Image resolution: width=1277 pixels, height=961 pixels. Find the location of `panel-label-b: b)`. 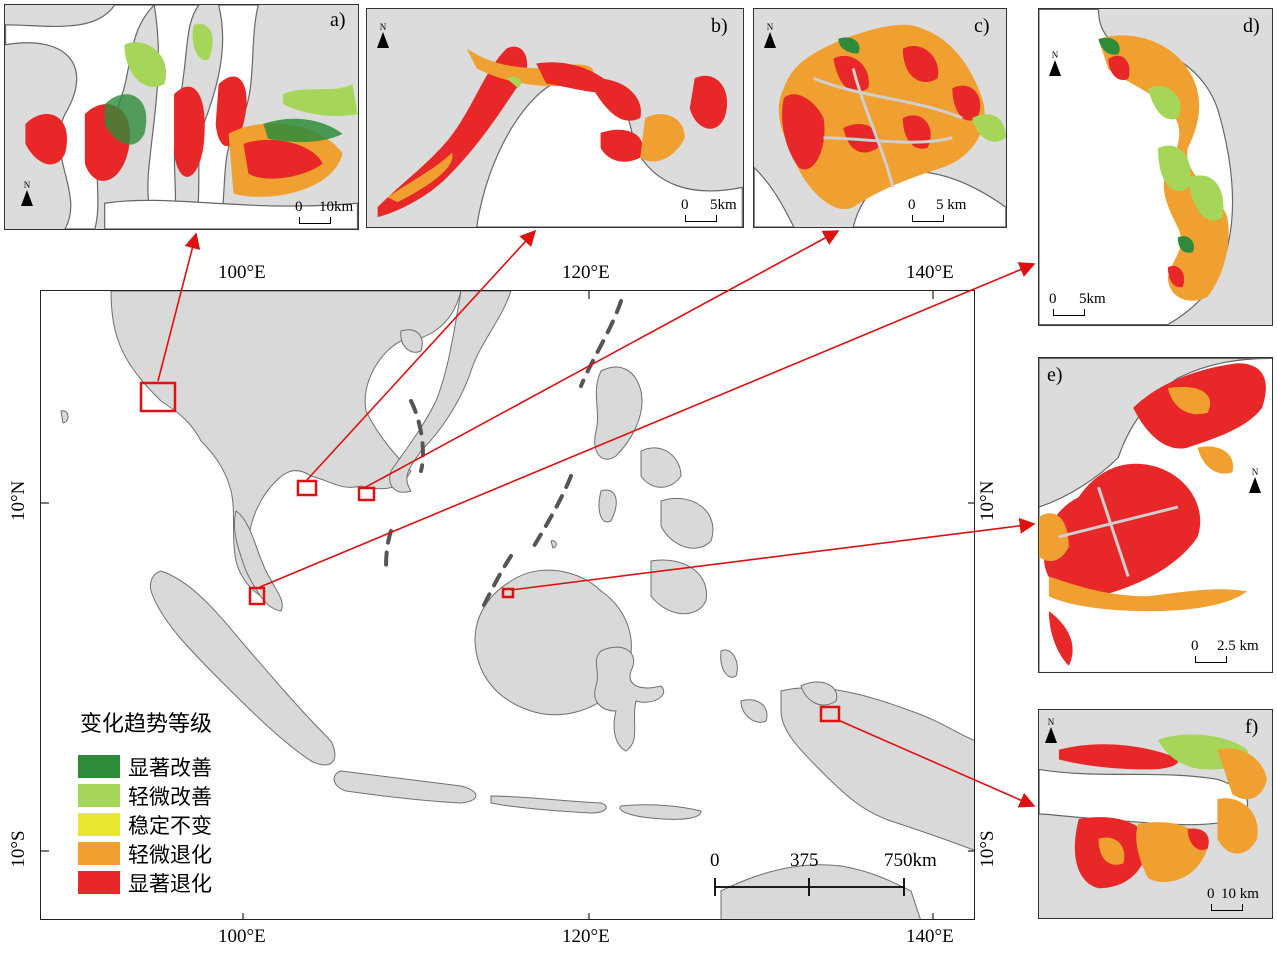

panel-label-b: b) is located at coordinates (719, 26).